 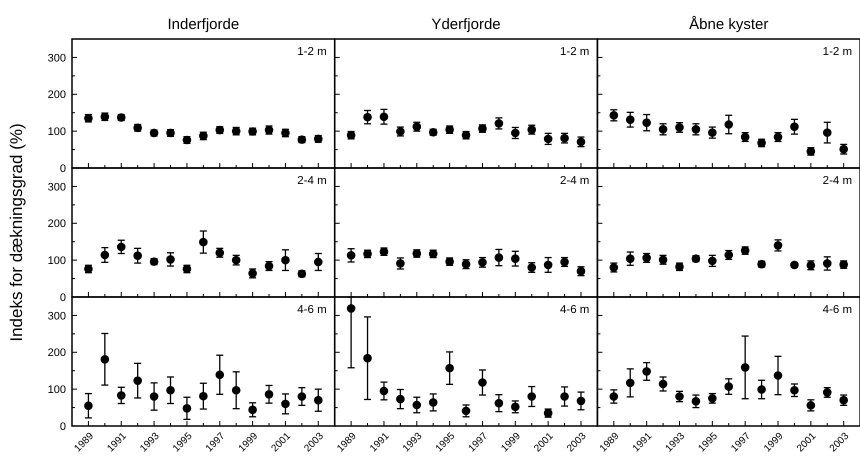 I want to click on chart-title: Åbne kyster, so click(x=728, y=24).